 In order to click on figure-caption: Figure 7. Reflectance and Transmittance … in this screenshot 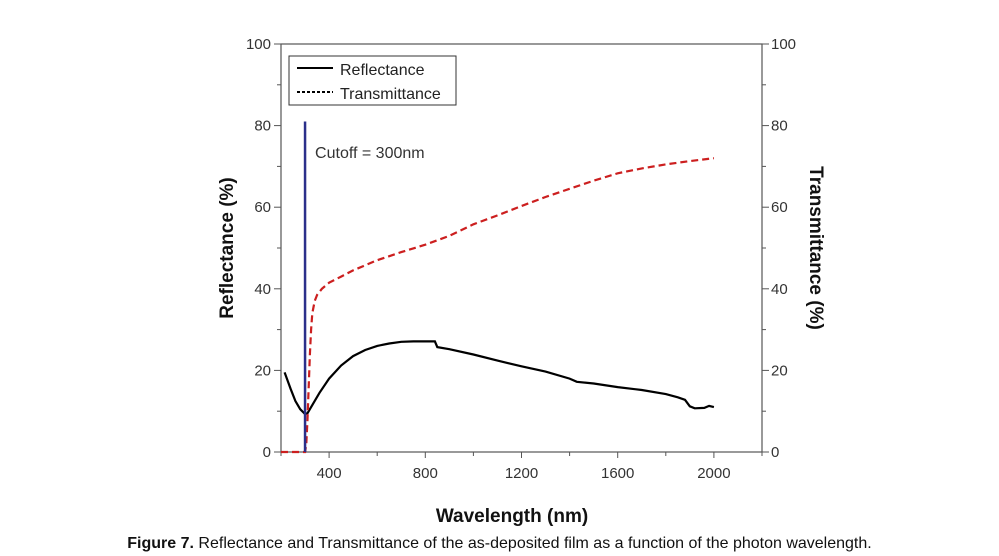, I will do `click(499, 544)`.